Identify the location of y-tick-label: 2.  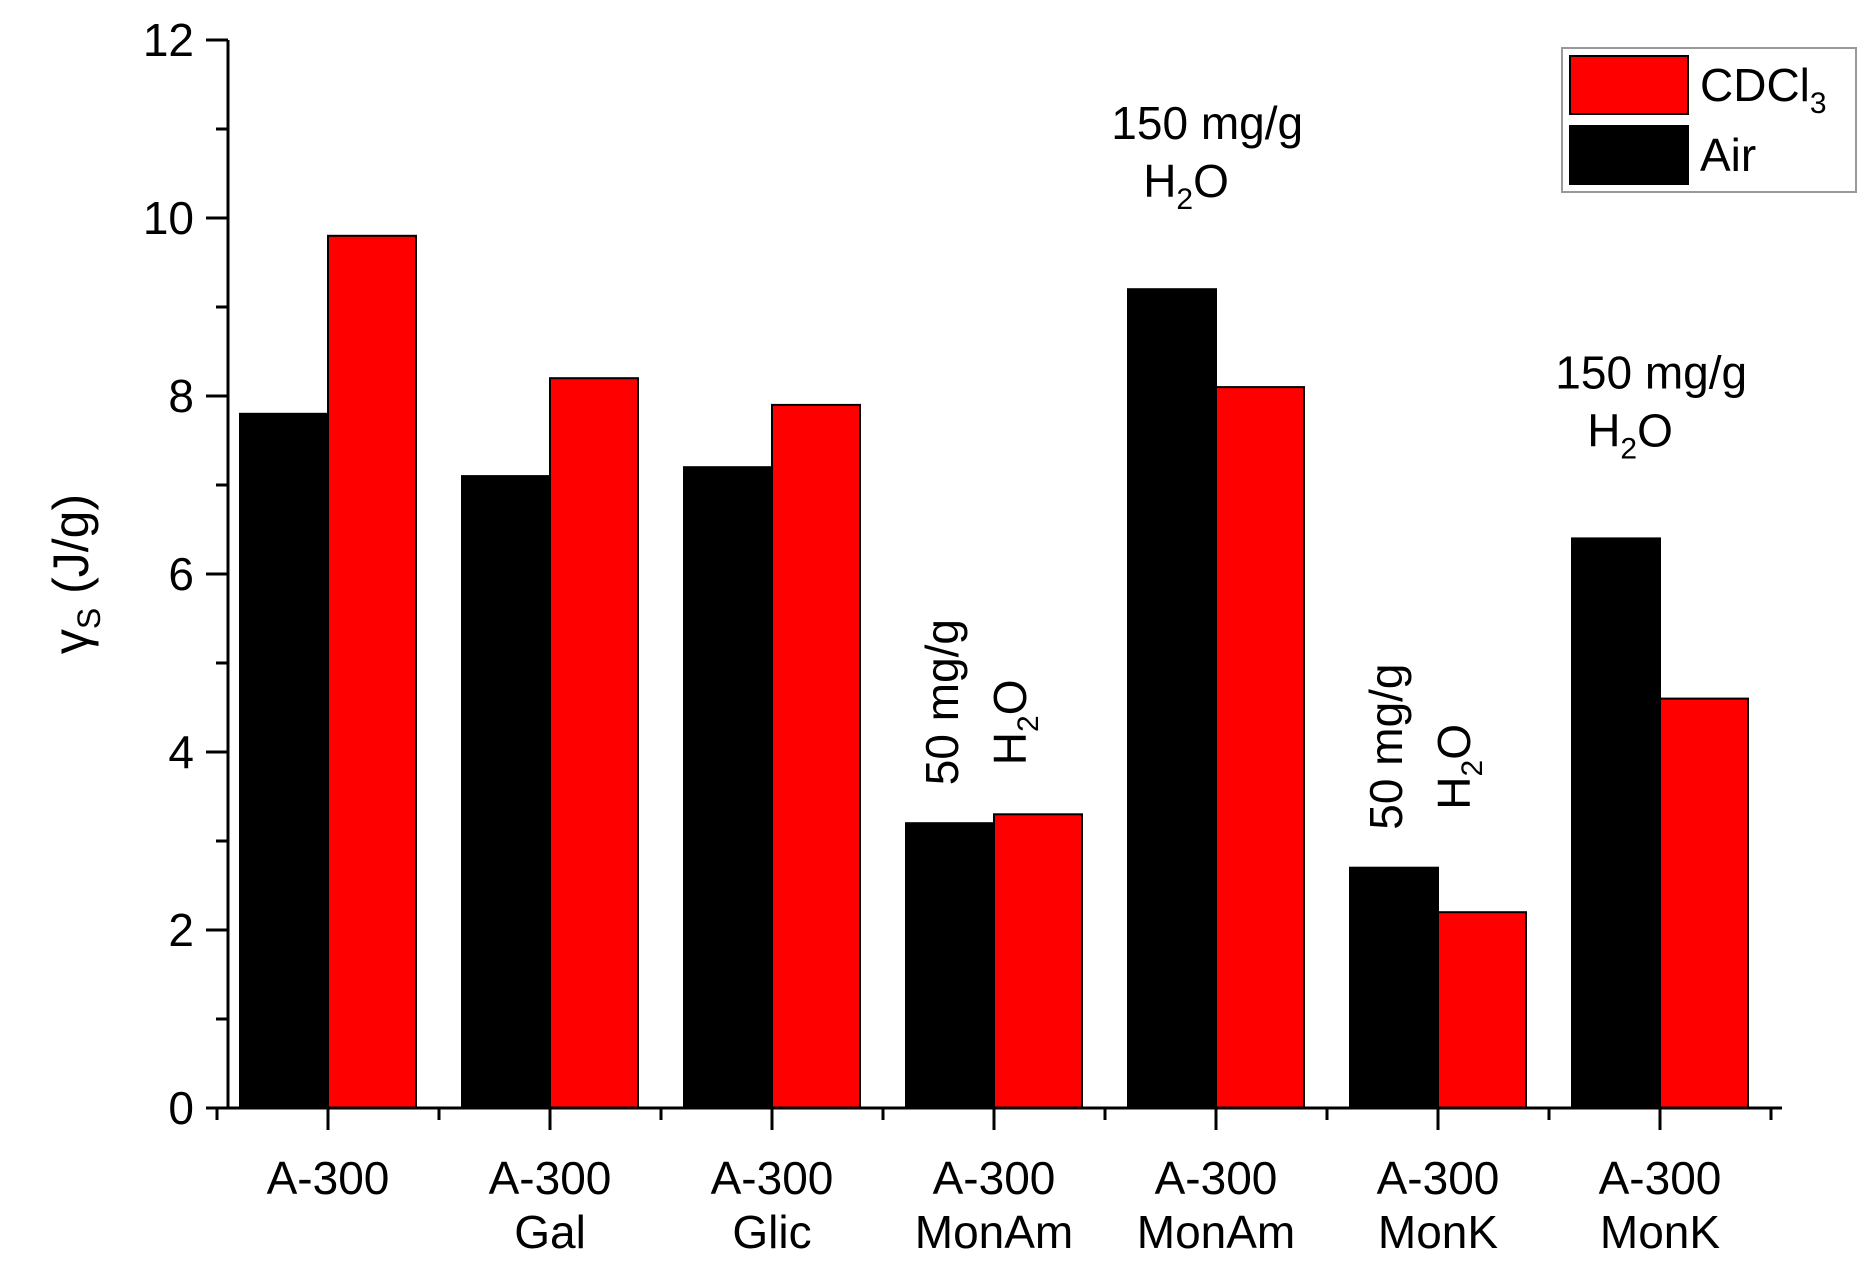
(181, 930).